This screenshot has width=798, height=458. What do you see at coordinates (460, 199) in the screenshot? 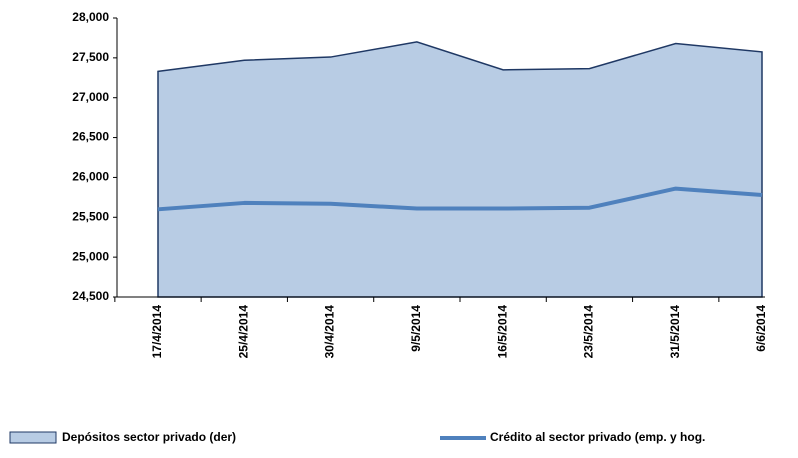
I see `line` at bounding box center [460, 199].